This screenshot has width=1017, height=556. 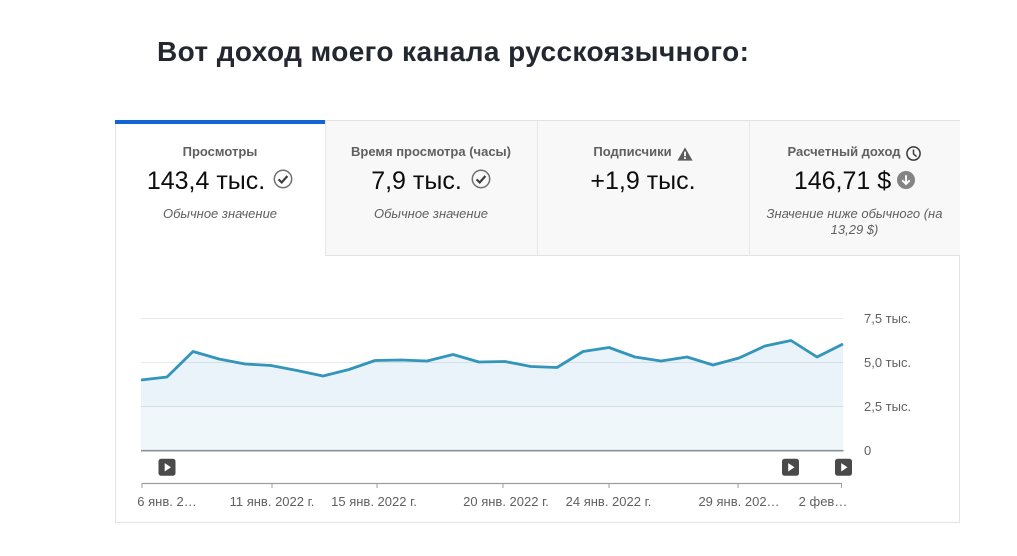 I want to click on svg-text: 24 янв. 2022 г., so click(x=609, y=501).